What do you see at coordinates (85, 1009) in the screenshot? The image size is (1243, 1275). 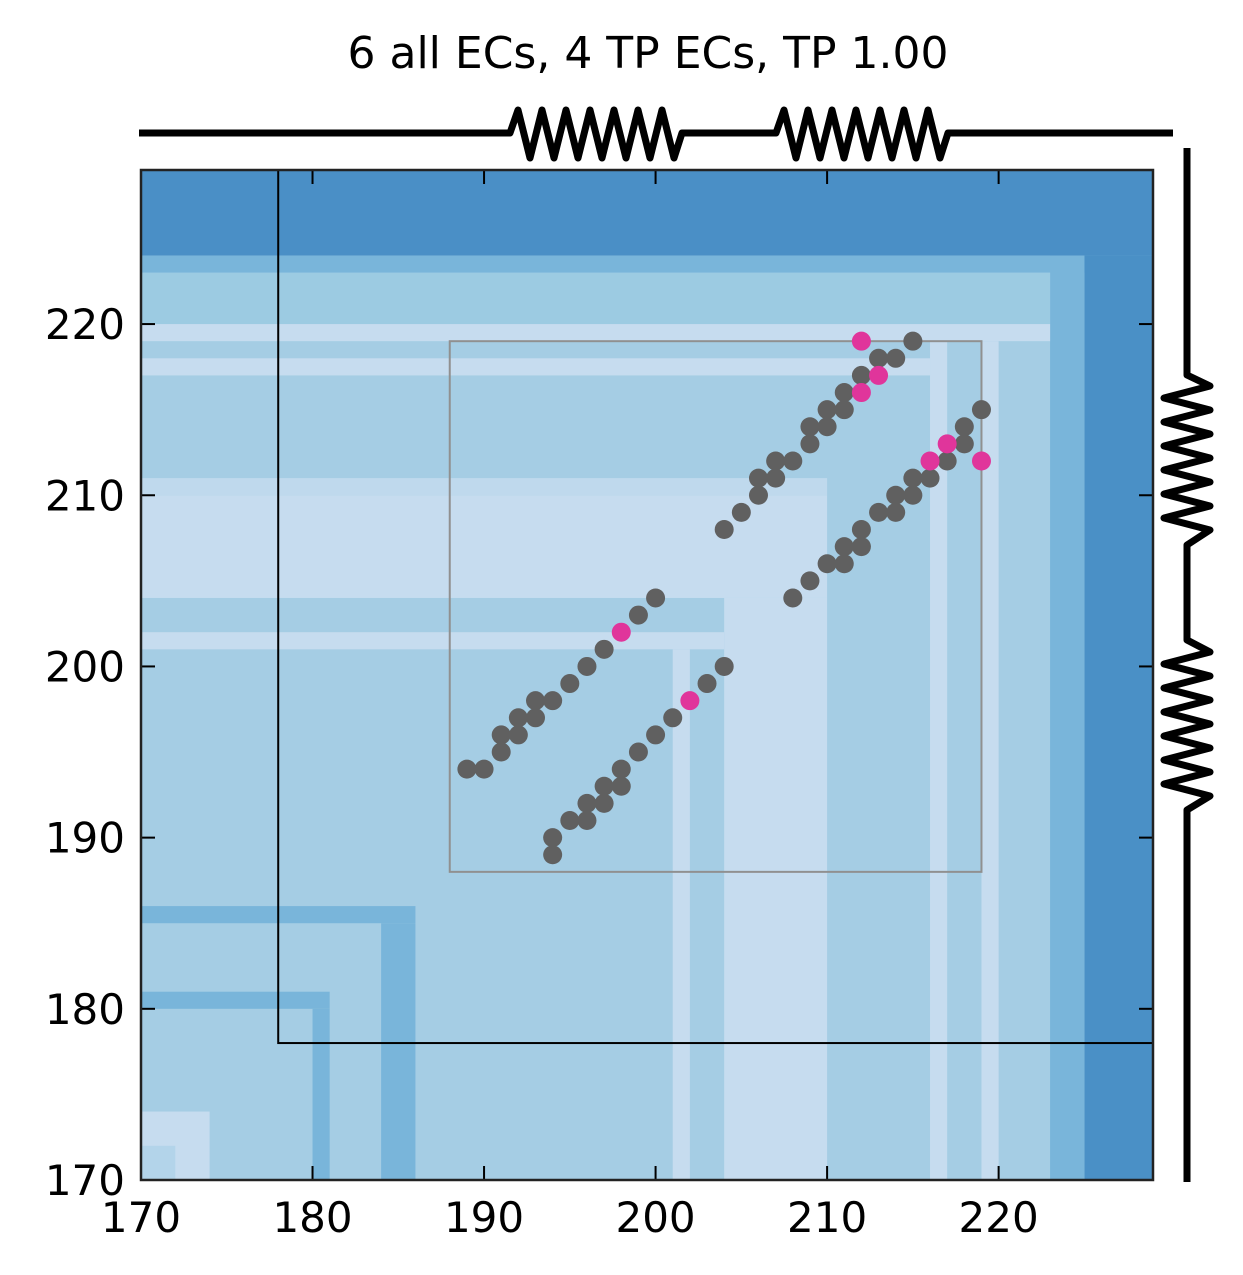 I see `y-tick-label: 180` at bounding box center [85, 1009].